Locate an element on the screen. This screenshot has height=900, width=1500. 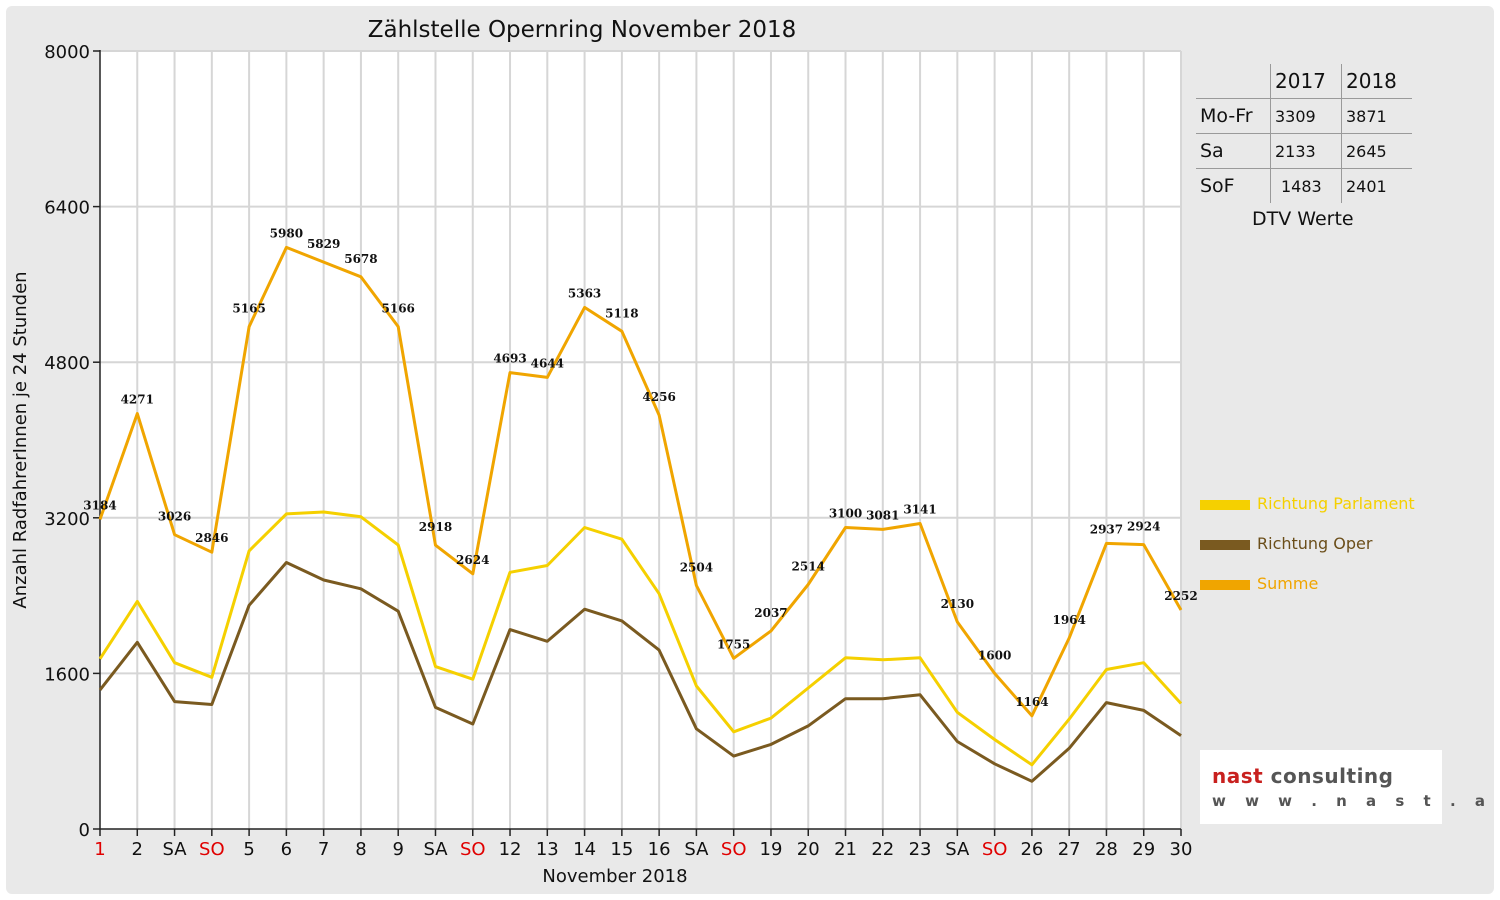
data-label: 2924 is located at coordinates (1143, 527).